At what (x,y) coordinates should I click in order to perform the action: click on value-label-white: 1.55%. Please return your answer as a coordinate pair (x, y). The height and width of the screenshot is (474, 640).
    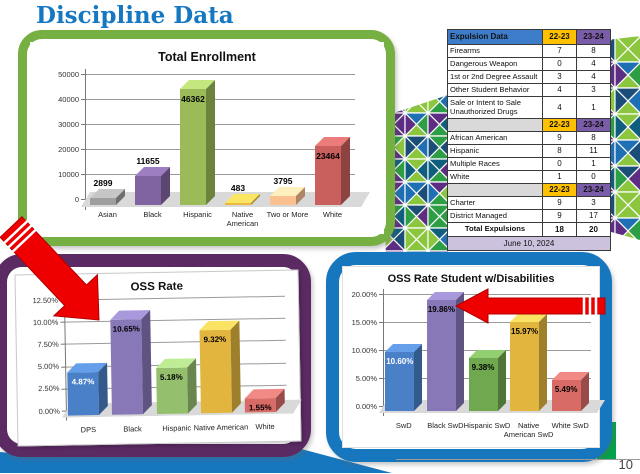
    Looking at the image, I should click on (260, 408).